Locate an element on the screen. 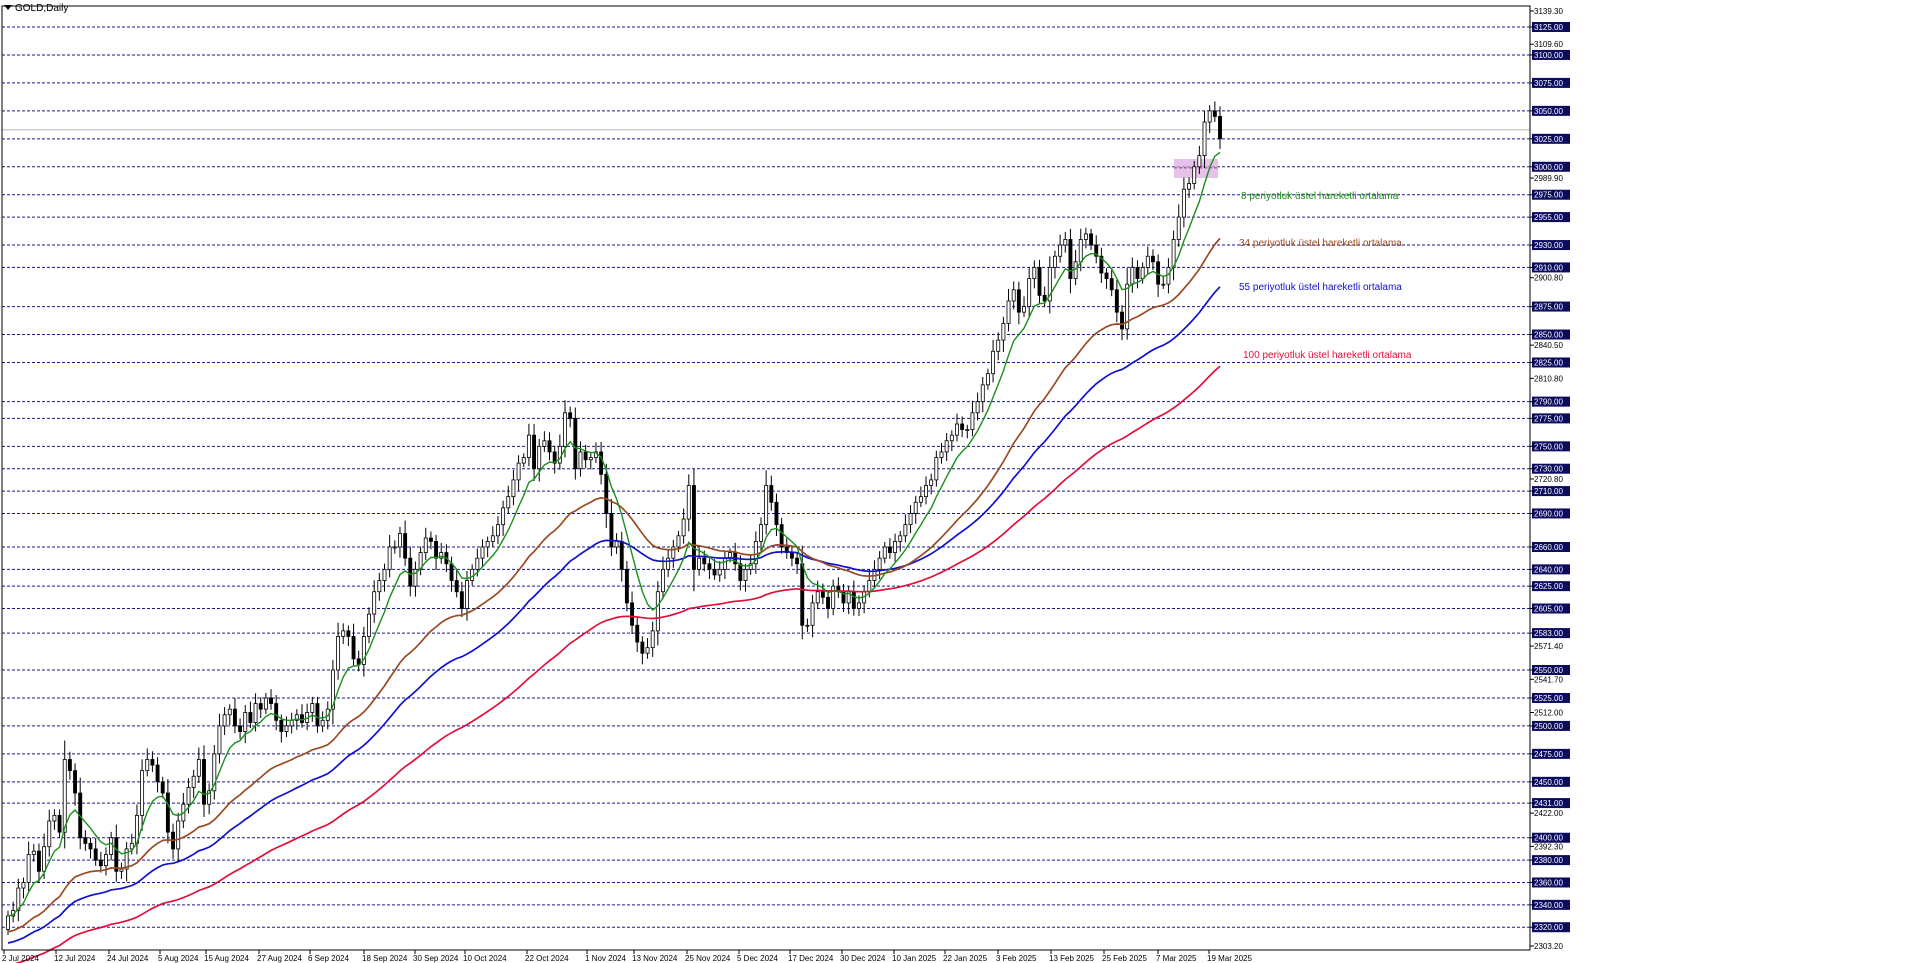 This screenshot has width=1916, height=963. price-flag-2605.00 is located at coordinates (1551, 608).